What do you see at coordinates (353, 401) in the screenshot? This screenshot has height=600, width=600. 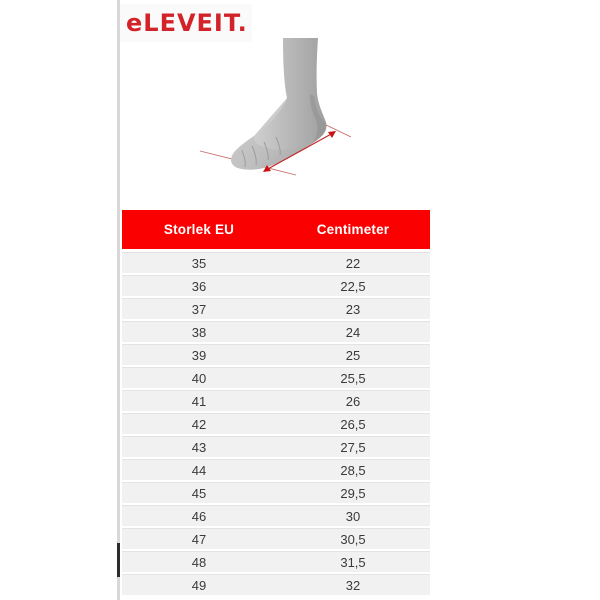 I see `centimeter-cell: 26` at bounding box center [353, 401].